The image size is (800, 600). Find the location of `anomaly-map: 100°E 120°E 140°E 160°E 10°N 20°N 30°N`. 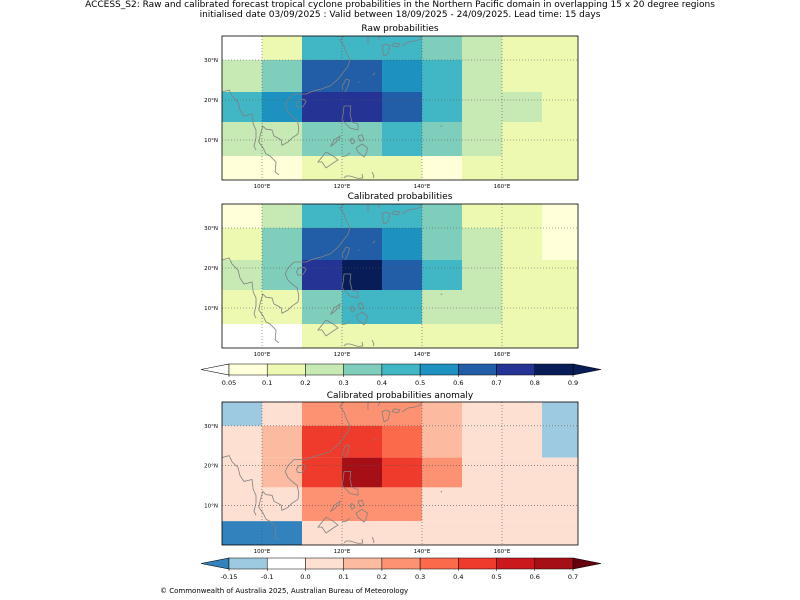

anomaly-map: 100°E 120°E 140°E 160°E 10°N 20°N 30°N is located at coordinates (391, 478).